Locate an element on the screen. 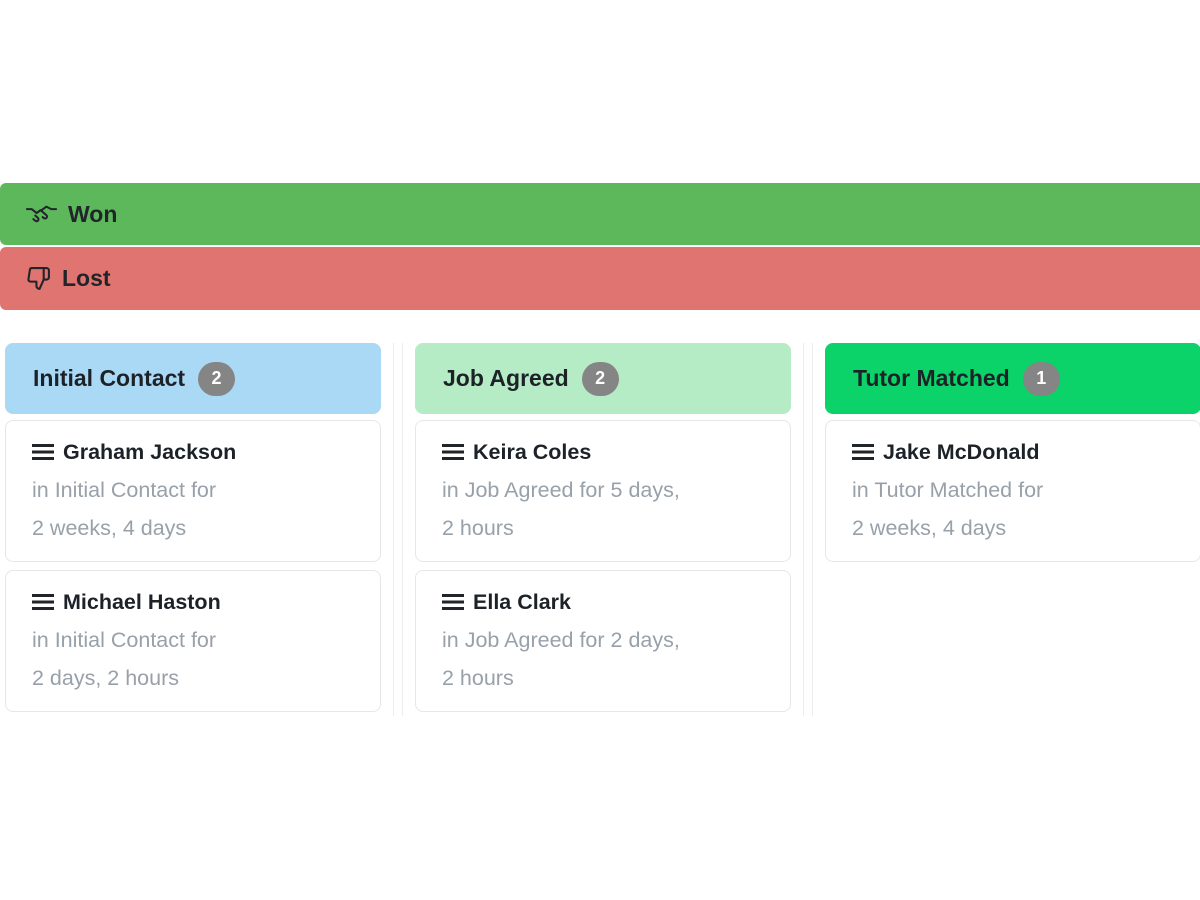 This screenshot has width=1200, height=900. column-header: Job Agreed 2 is located at coordinates (603, 378).